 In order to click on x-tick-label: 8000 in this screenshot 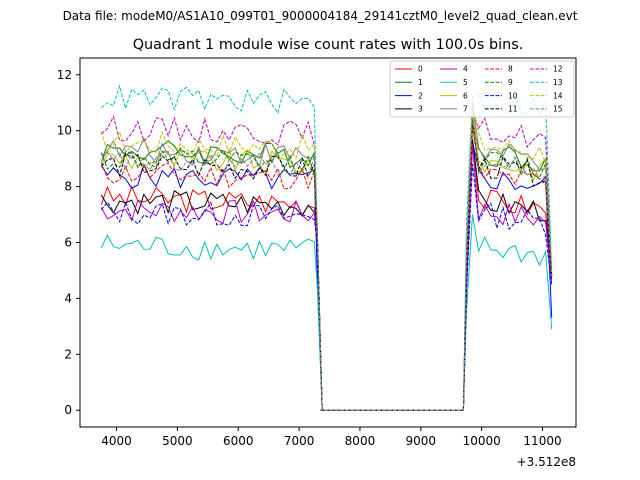, I will do `click(360, 441)`.